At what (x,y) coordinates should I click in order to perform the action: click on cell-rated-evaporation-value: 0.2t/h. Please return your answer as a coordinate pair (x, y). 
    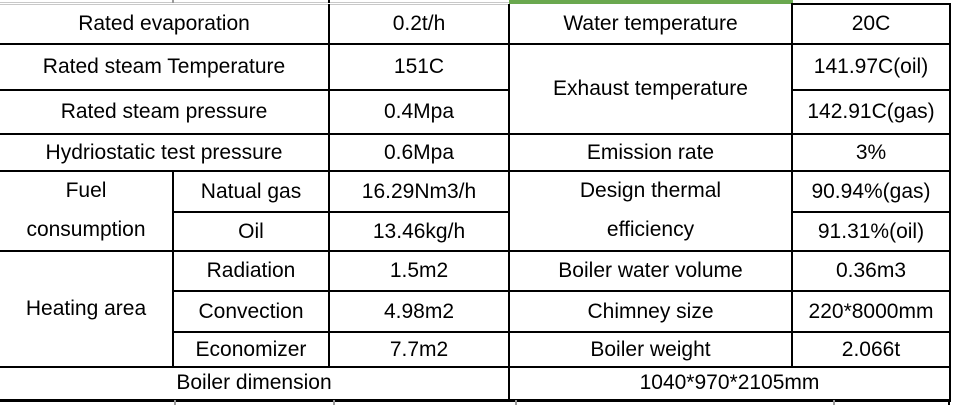
    Looking at the image, I should click on (419, 24).